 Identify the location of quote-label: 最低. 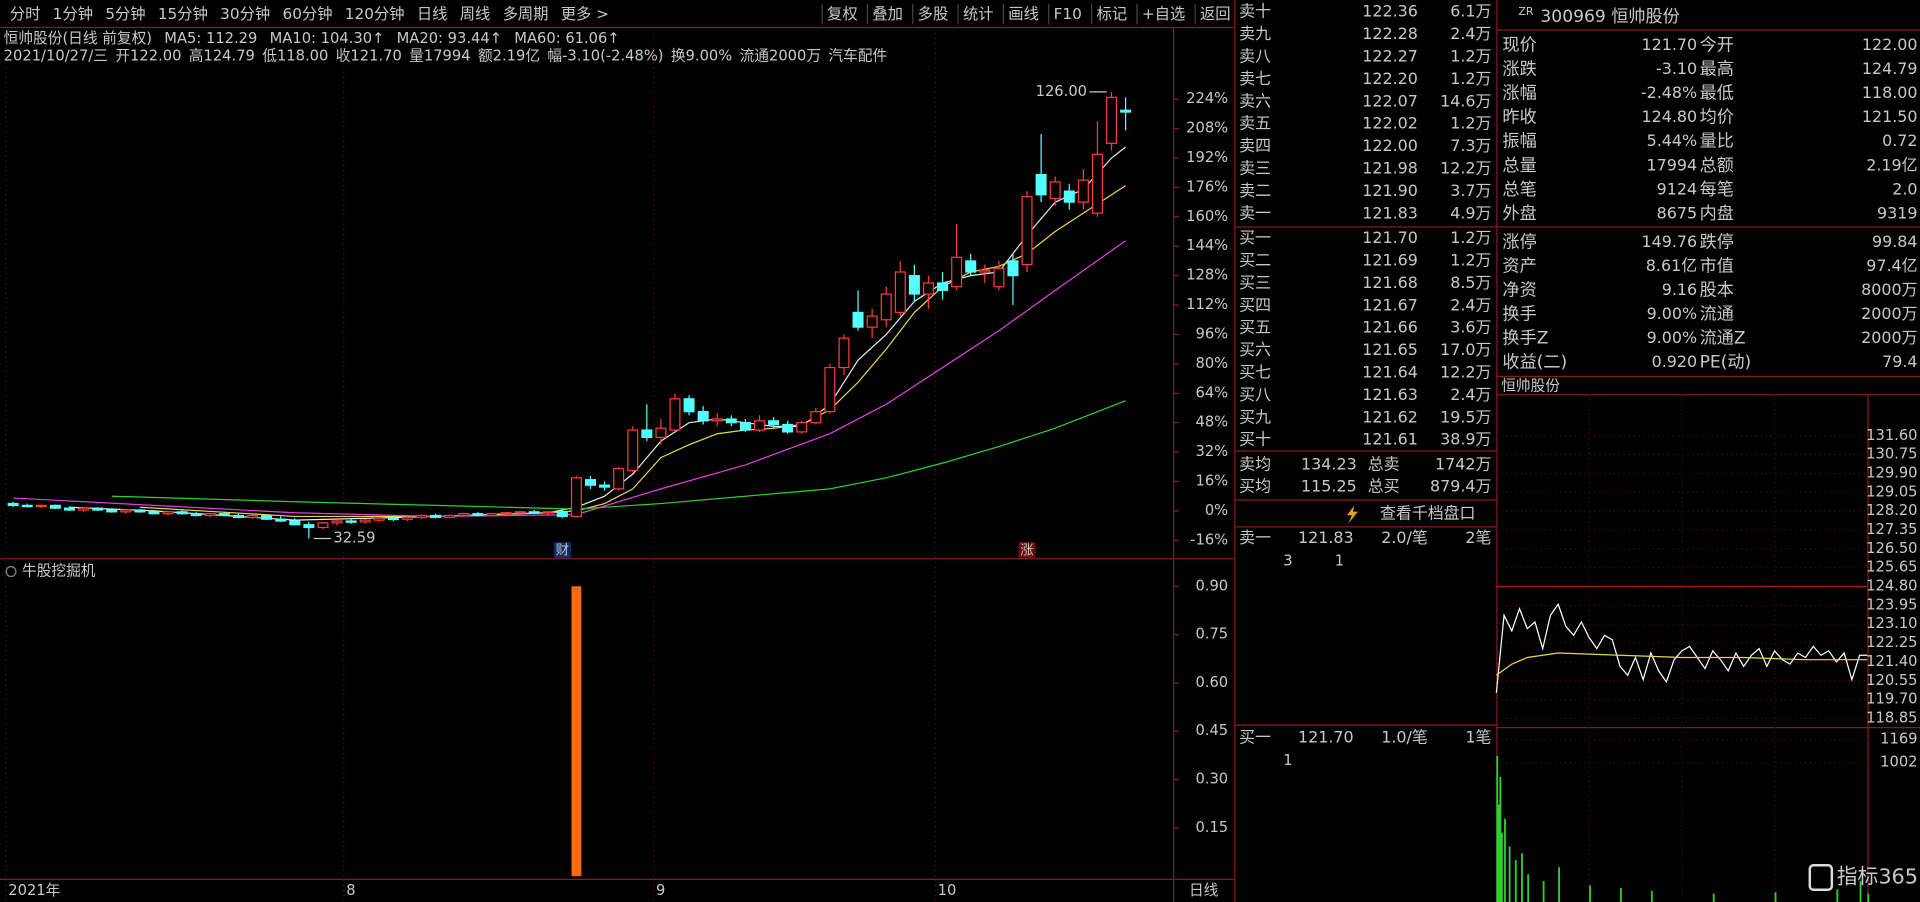
(1717, 94).